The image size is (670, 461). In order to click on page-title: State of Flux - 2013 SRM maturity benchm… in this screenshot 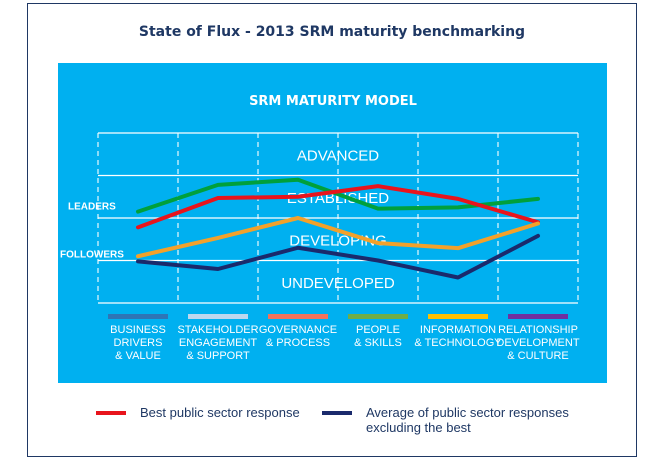, I will do `click(332, 32)`.